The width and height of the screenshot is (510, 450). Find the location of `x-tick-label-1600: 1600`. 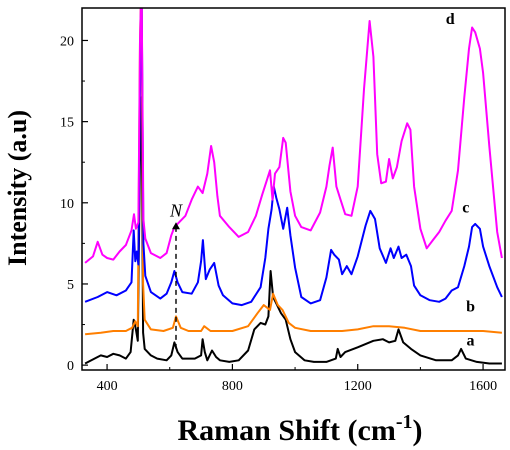

x-tick-label-1600: 1600 is located at coordinates (483, 386).